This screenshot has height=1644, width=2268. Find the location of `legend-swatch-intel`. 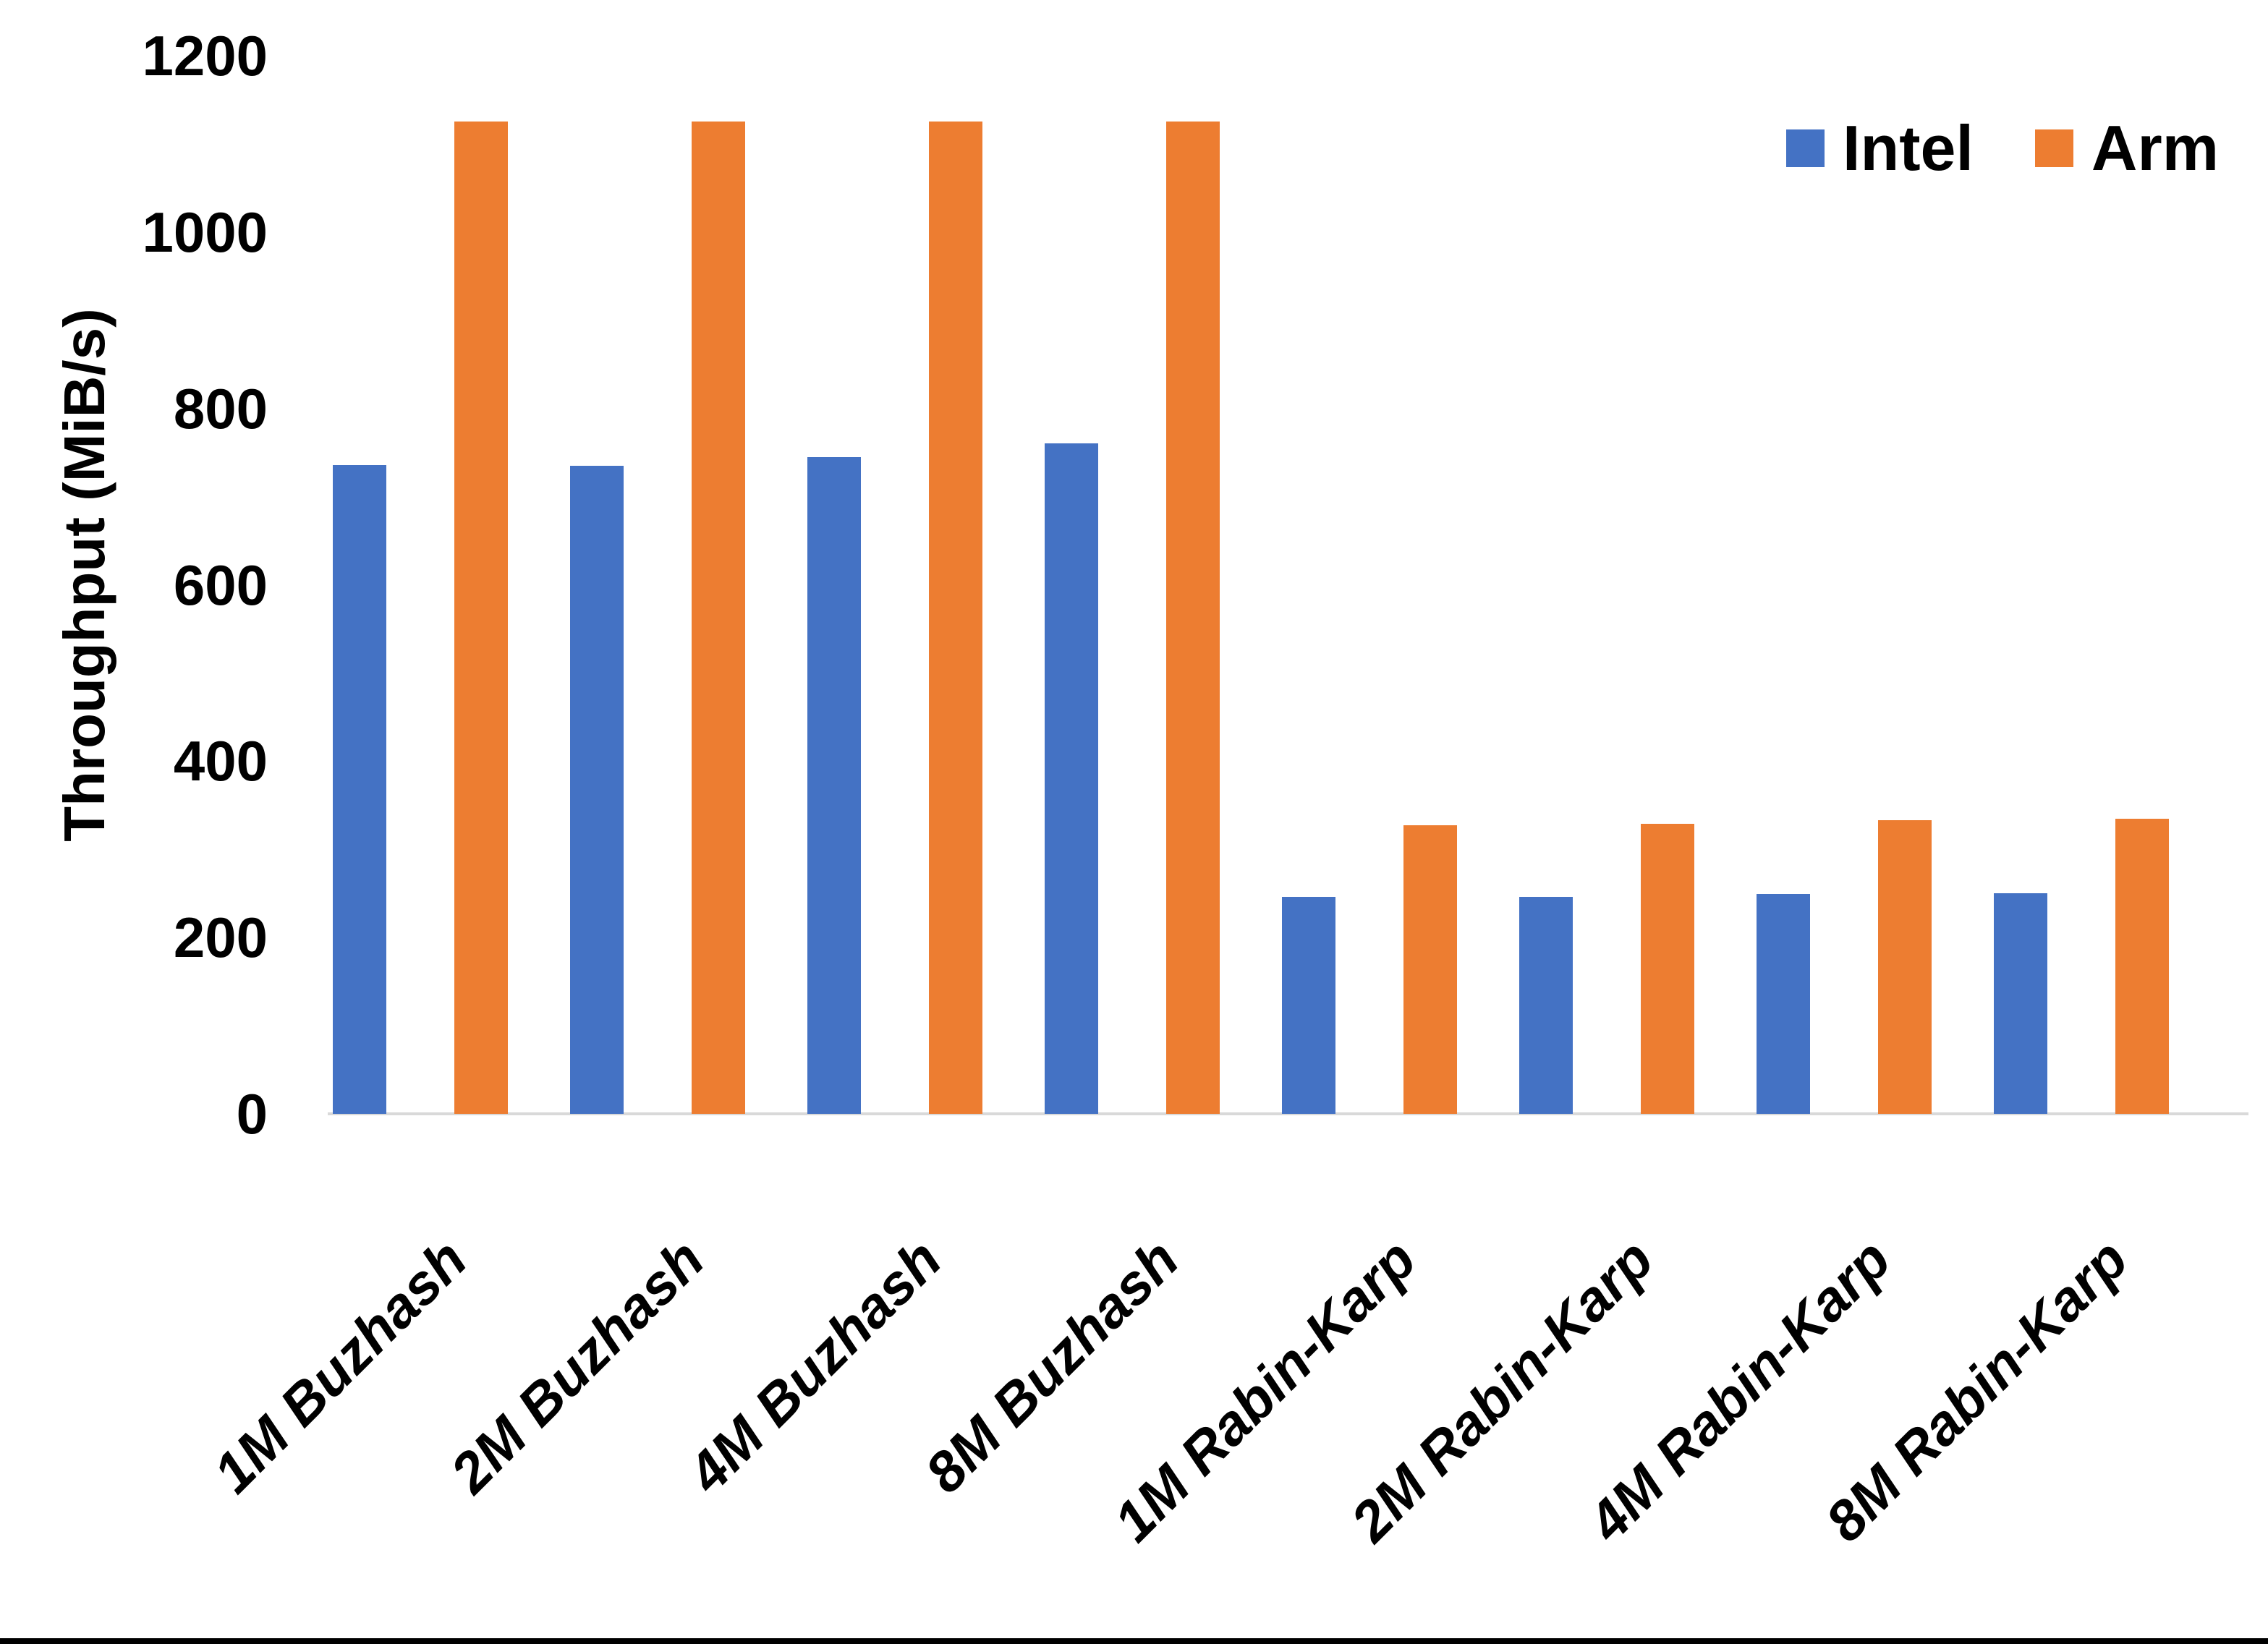

legend-swatch-intel is located at coordinates (1806, 148).